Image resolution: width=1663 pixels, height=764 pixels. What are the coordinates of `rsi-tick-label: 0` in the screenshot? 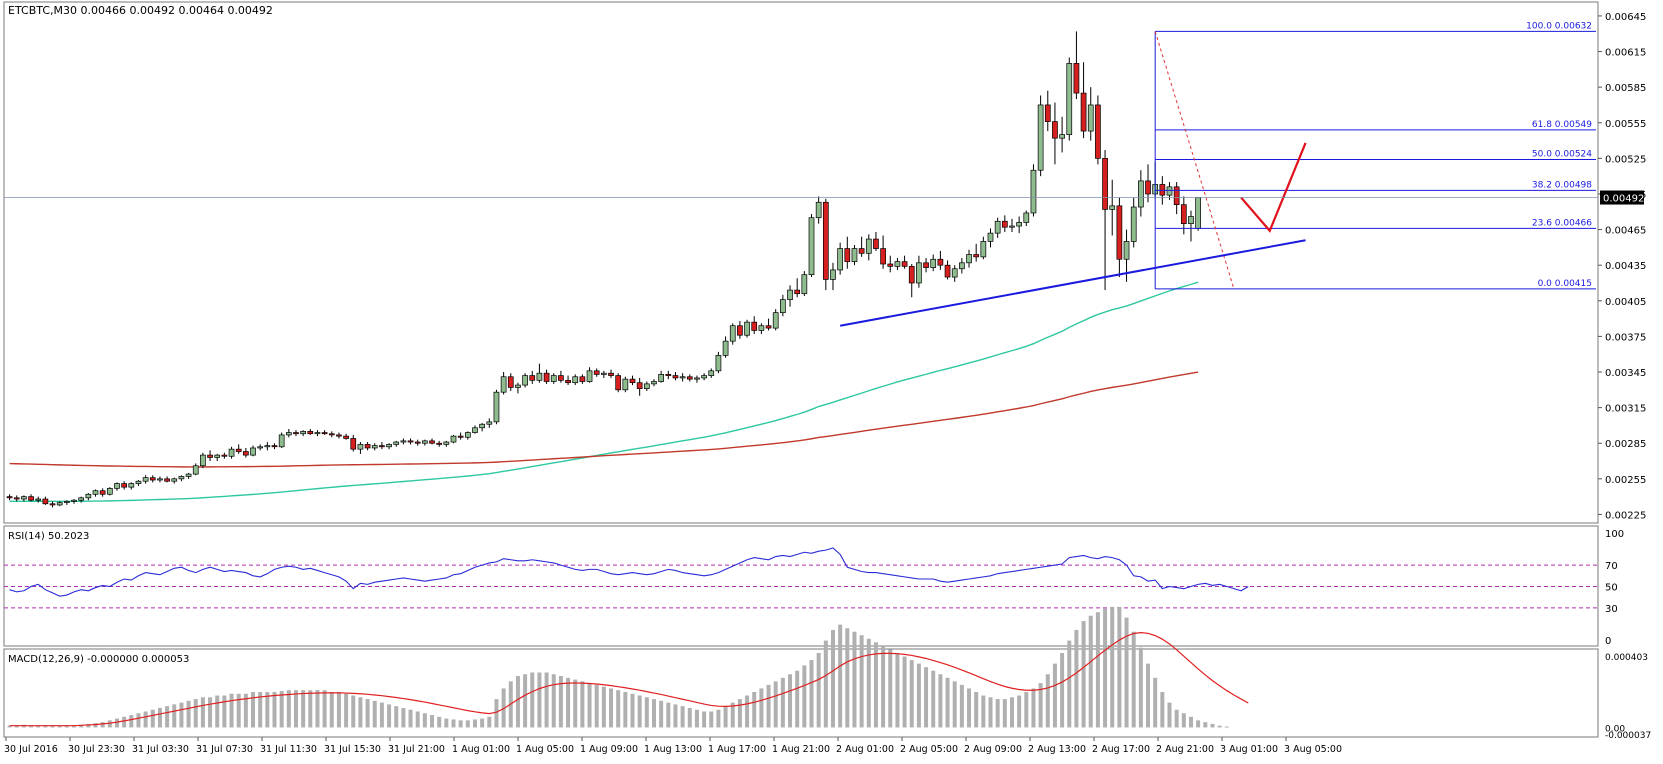 It's located at (1608, 641).